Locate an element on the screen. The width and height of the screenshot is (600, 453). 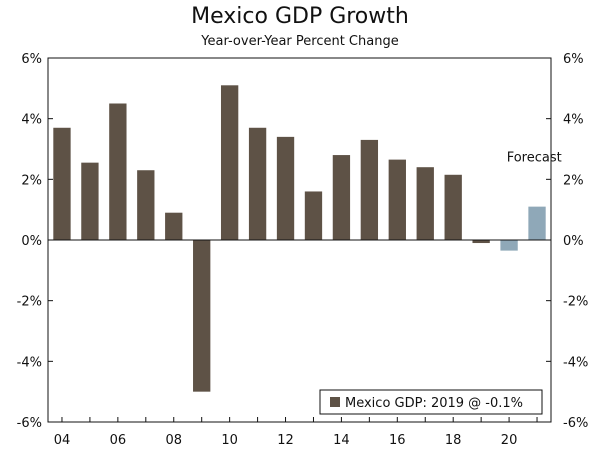
bar-2018 is located at coordinates (453, 207).